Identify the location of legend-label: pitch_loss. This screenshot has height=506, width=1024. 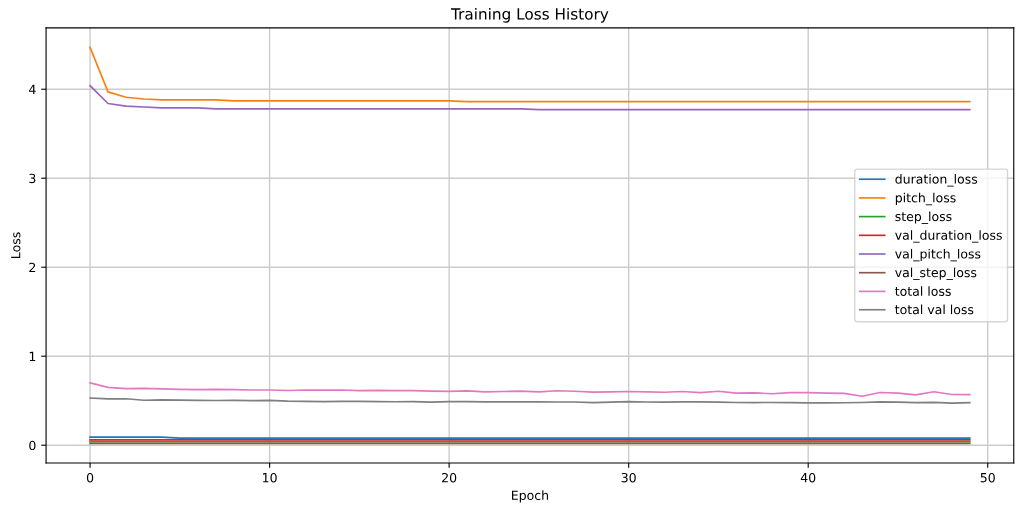
(925, 199).